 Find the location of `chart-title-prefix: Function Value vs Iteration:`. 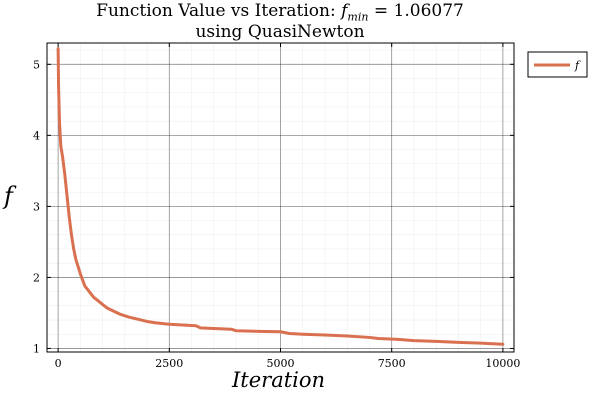

chart-title-prefix: Function Value vs Iteration: is located at coordinates (219, 11).